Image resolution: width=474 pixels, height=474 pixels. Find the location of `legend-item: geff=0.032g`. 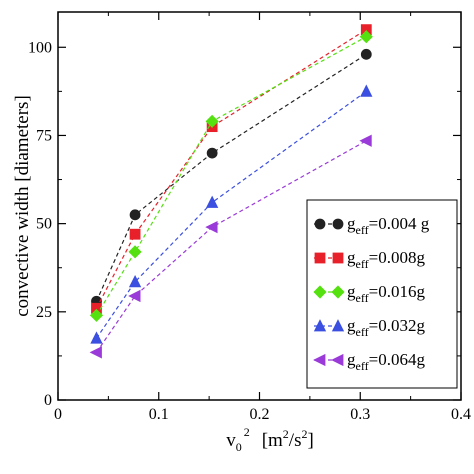

legend-item: geff=0.032g is located at coordinates (369, 327).